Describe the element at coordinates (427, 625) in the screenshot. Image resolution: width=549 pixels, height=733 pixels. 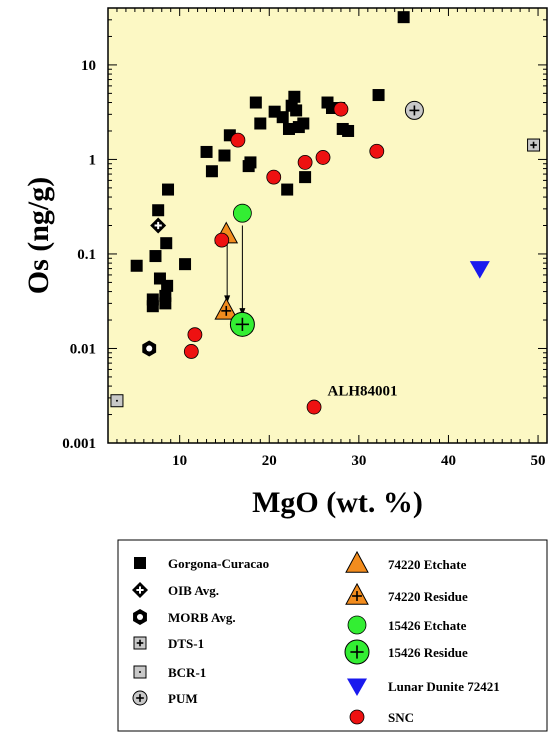
I see `legend-label: 15426 Etchate` at that location.